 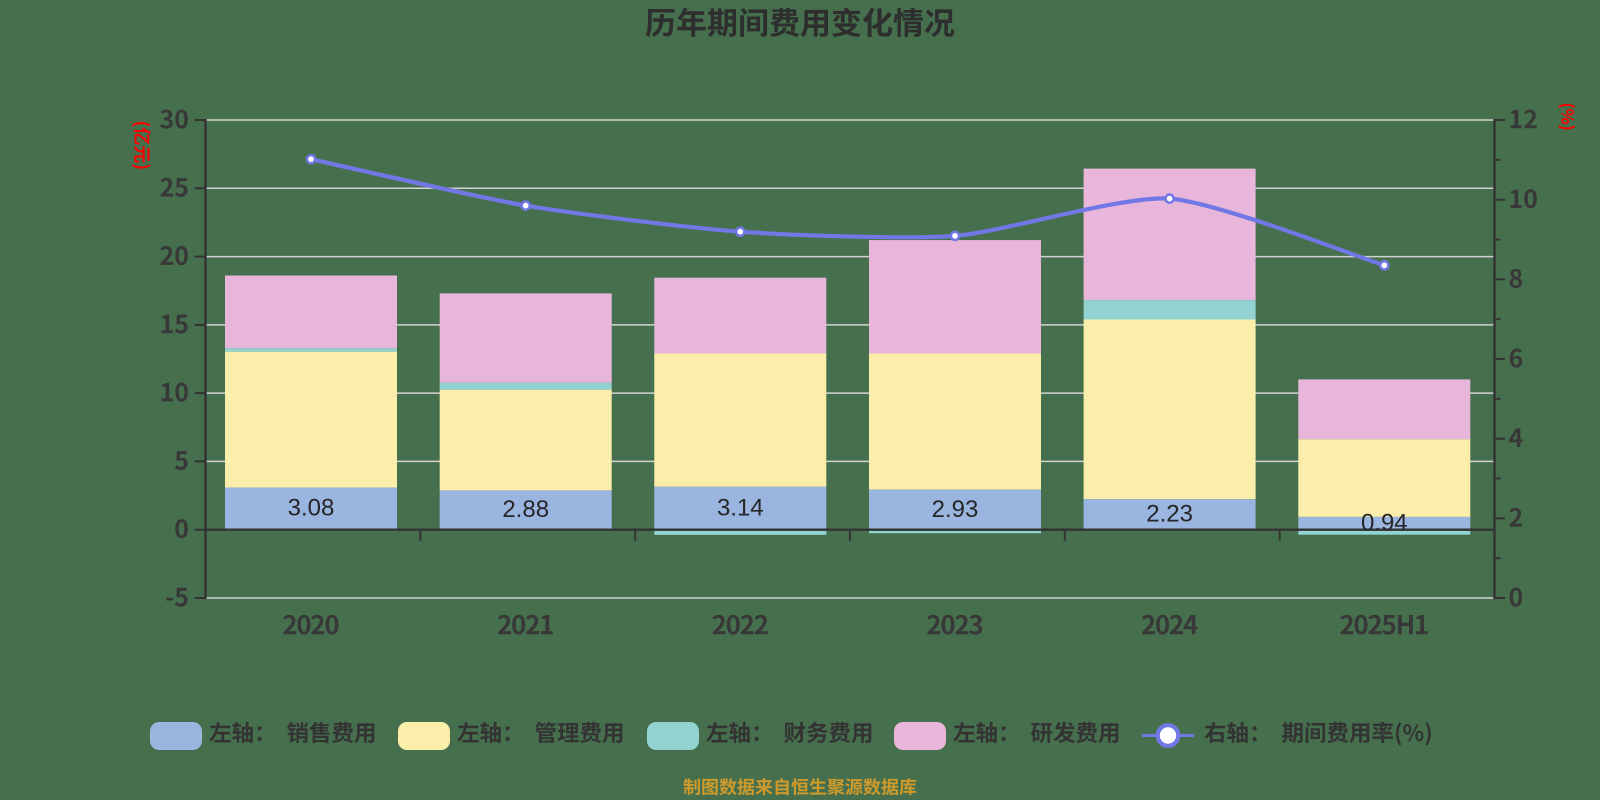 I want to click on svg-text: 2.93, so click(x=955, y=509).